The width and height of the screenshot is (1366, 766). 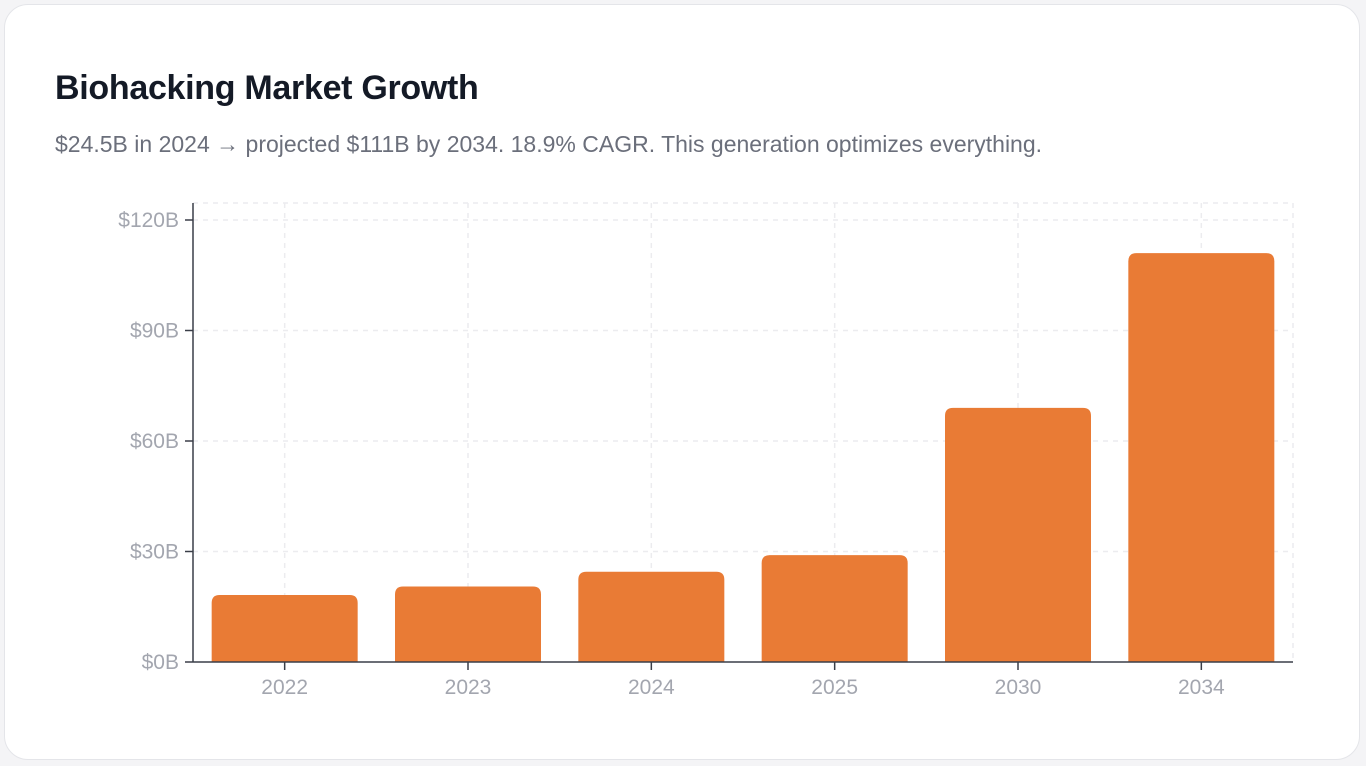 What do you see at coordinates (284, 687) in the screenshot?
I see `x-tick-label: 2022` at bounding box center [284, 687].